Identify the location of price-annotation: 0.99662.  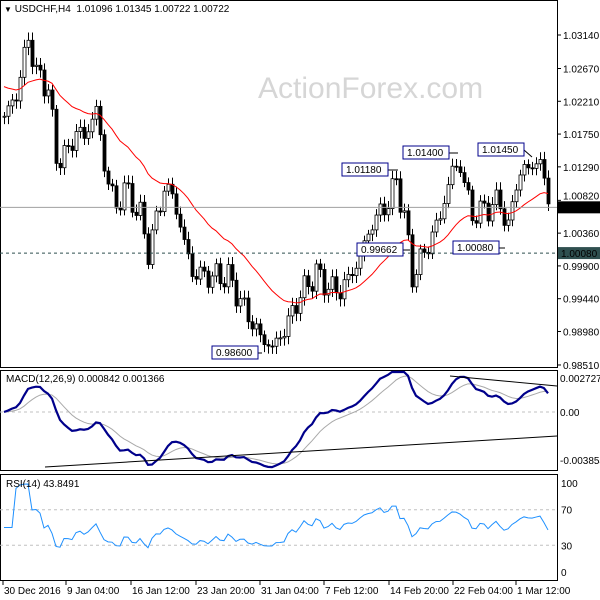
(383, 249).